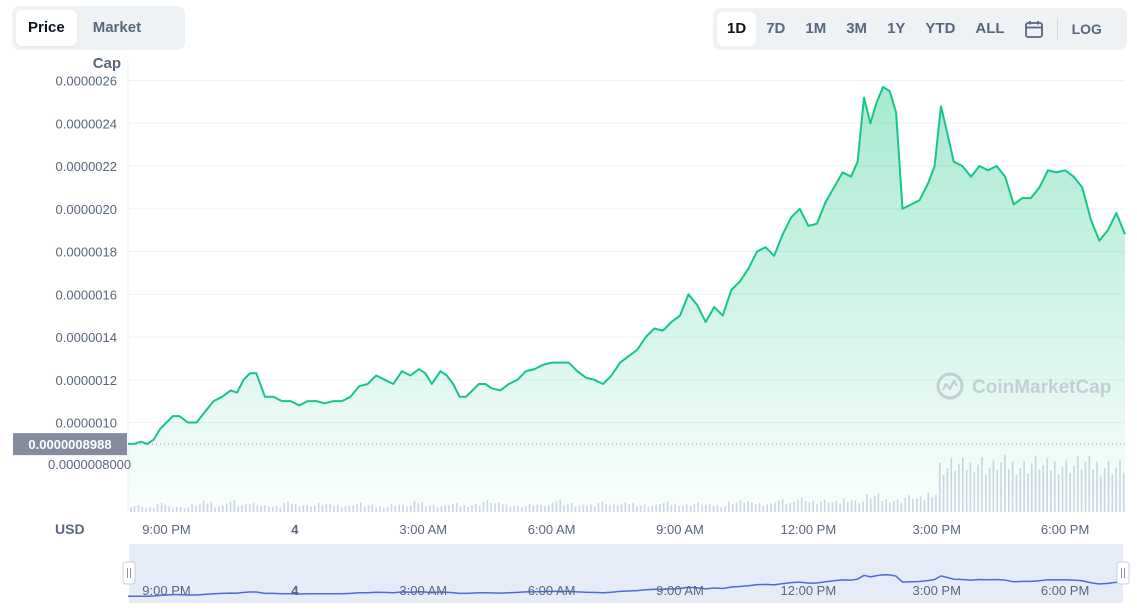  Describe the element at coordinates (776, 28) in the screenshot. I see `range-7d-button: 7D` at that location.